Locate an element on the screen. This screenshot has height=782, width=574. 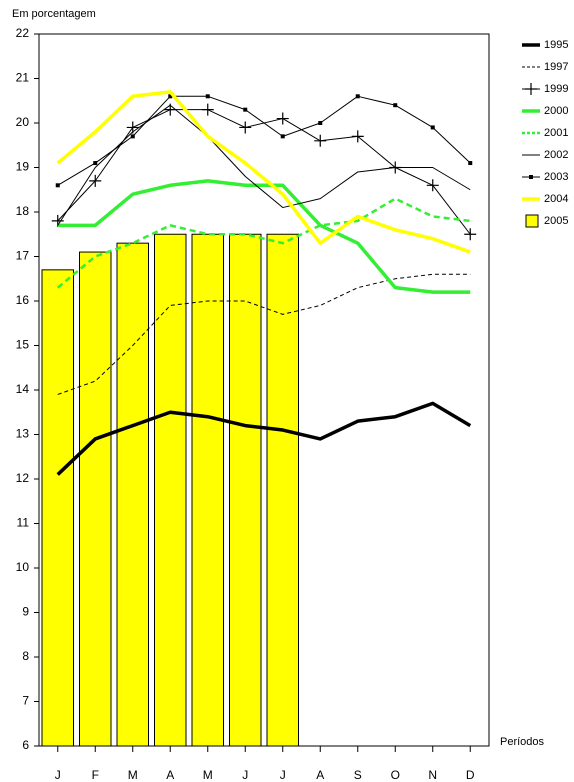
y-tick-label: 7 is located at coordinates (25, 701).